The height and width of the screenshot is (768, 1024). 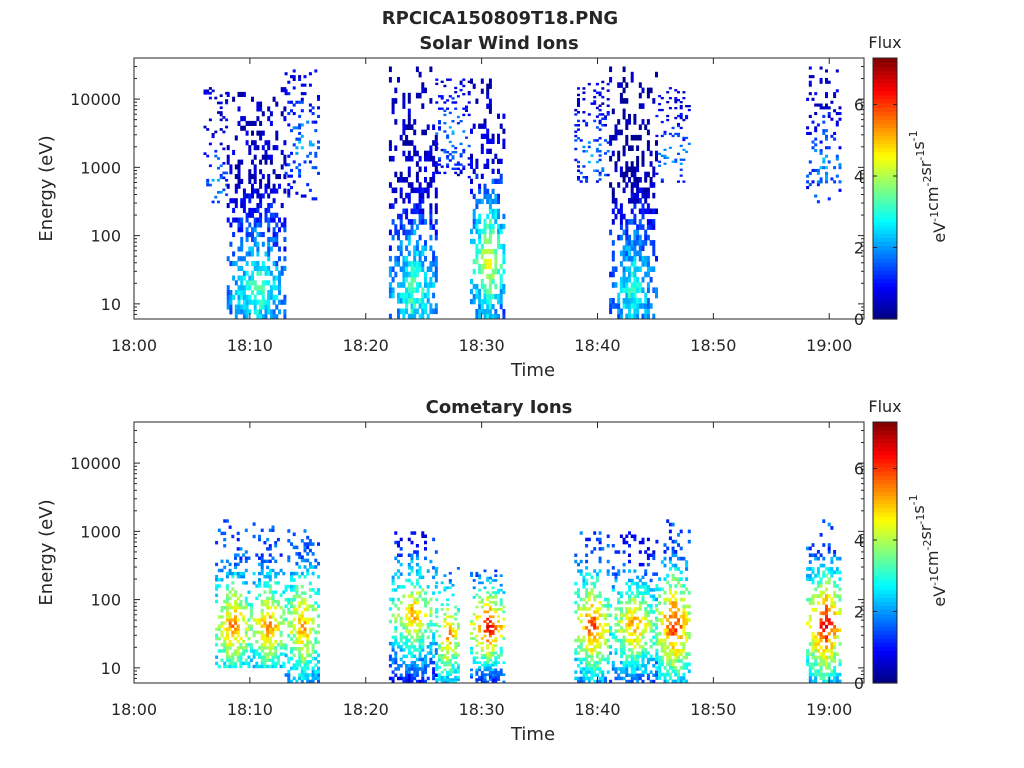 What do you see at coordinates (633, 193) in the screenshot?
I see `heatmap-region` at bounding box center [633, 193].